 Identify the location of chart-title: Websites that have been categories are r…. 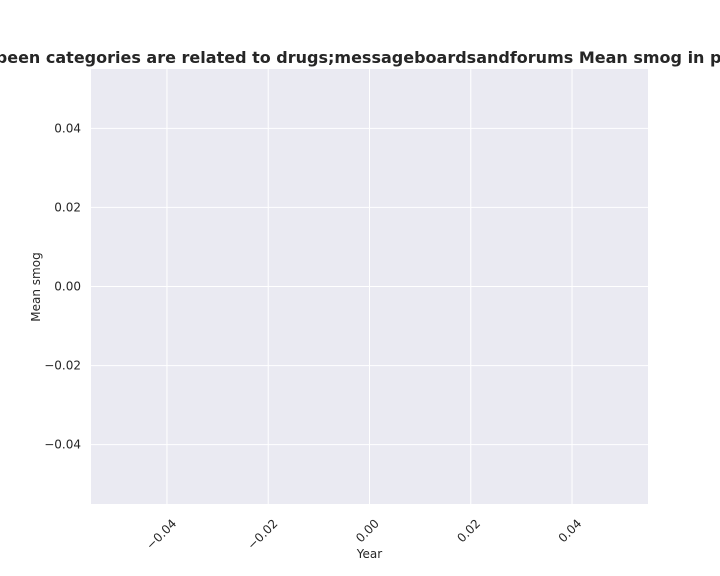
(360, 57).